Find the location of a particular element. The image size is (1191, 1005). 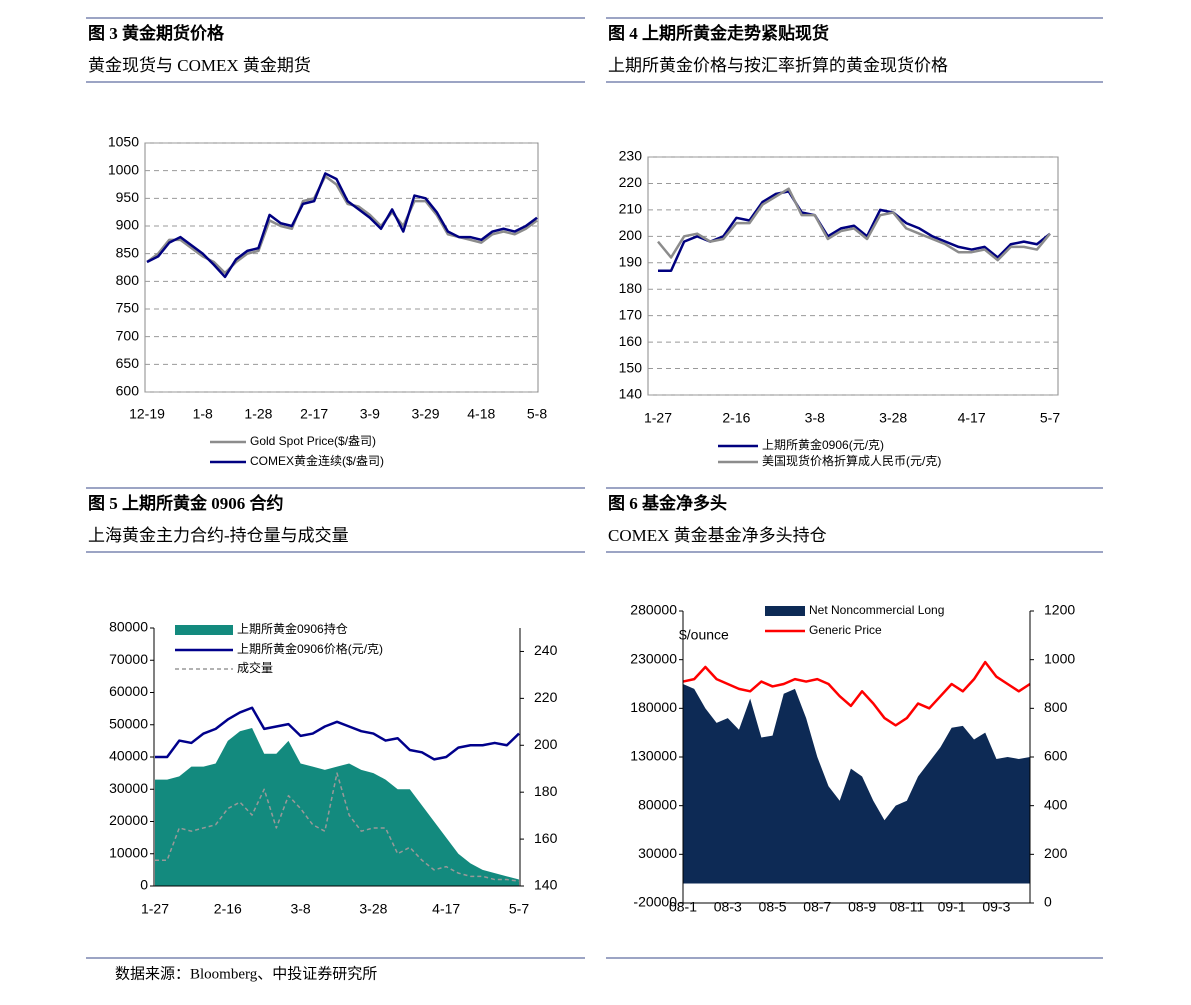

plot-frame is located at coordinates (341, 267).